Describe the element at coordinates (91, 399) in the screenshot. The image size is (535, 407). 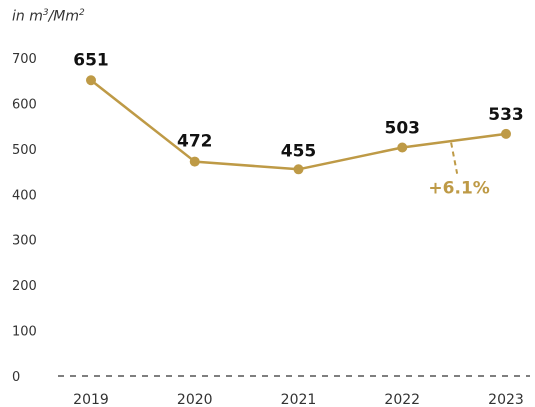
I see `x-tick-label: 2019` at that location.